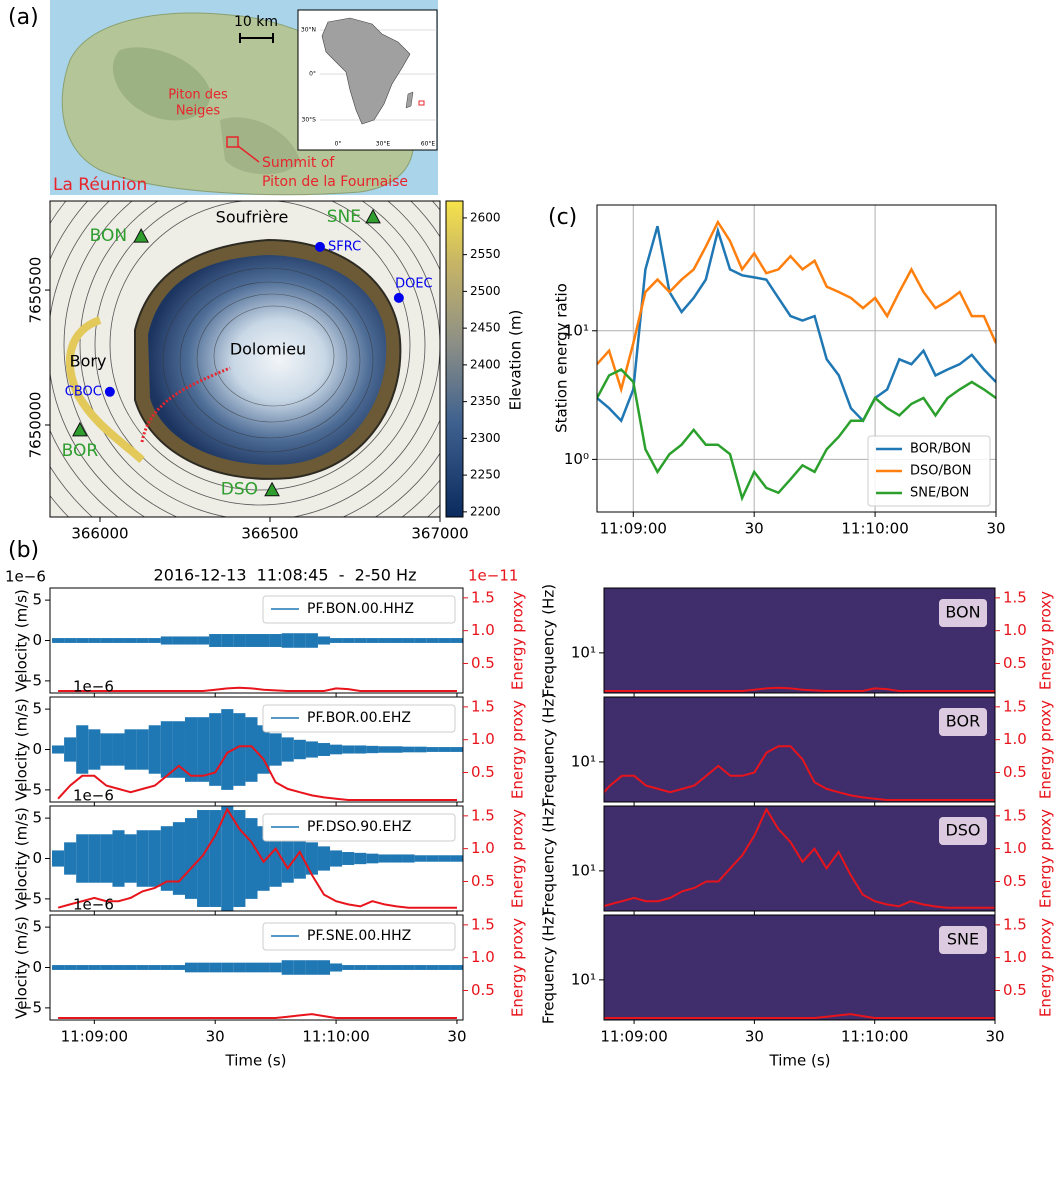 This screenshot has width=1057, height=1182. Describe the element at coordinates (962, 830) in the screenshot. I see `spectrogram-tag: DSO` at that location.